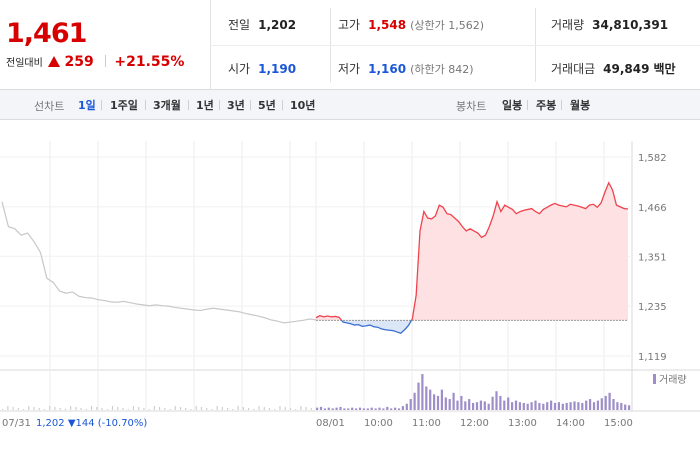  What do you see at coordinates (447, 25) in the screenshot?
I see `upper-limit: (상한가 1,562)` at bounding box center [447, 25].